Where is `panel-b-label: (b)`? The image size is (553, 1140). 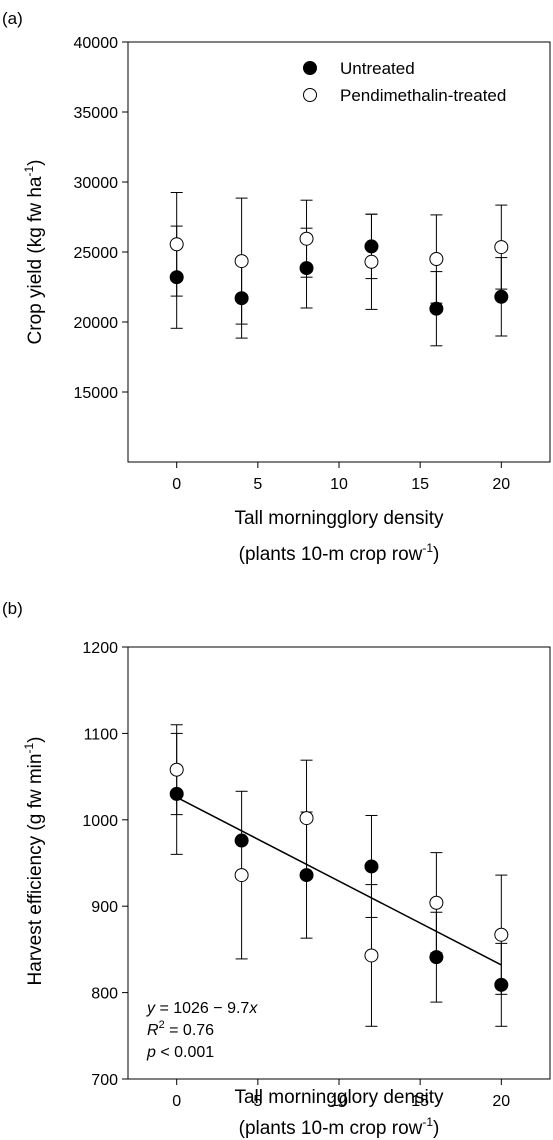 panel-b-label: (b) is located at coordinates (12, 608).